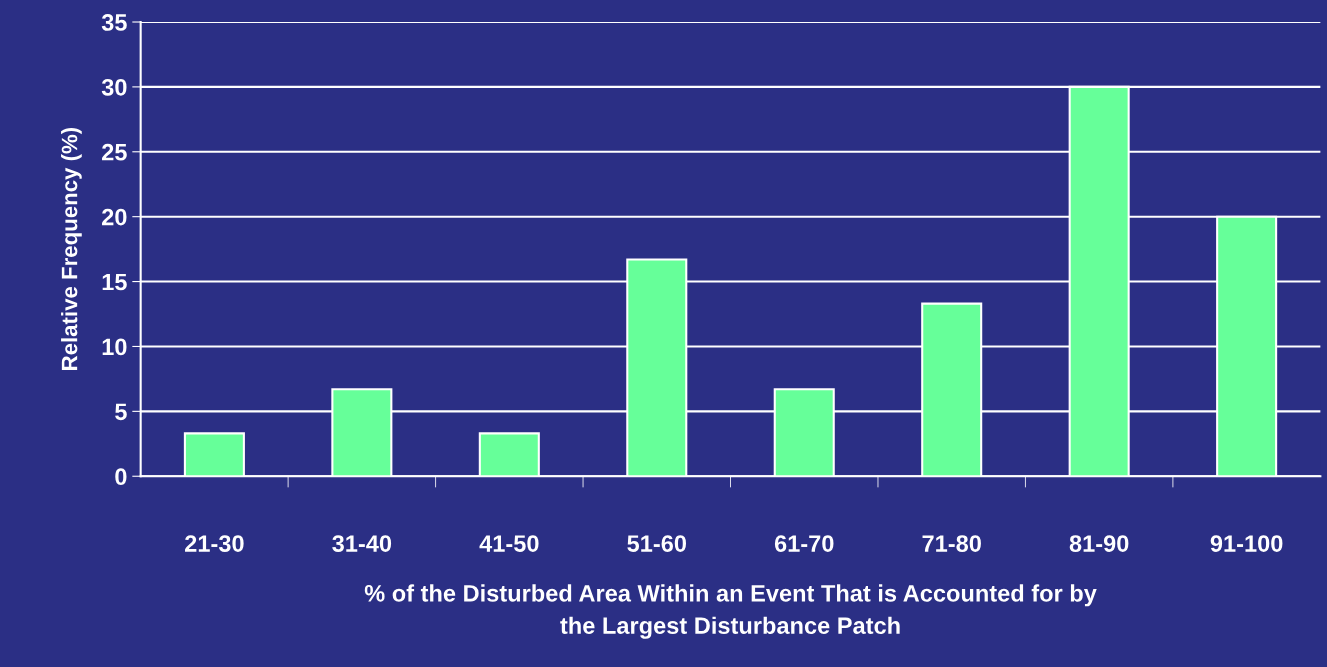 The height and width of the screenshot is (667, 1327). What do you see at coordinates (1099, 543) in the screenshot?
I see `x-tick-label: 81-90` at bounding box center [1099, 543].